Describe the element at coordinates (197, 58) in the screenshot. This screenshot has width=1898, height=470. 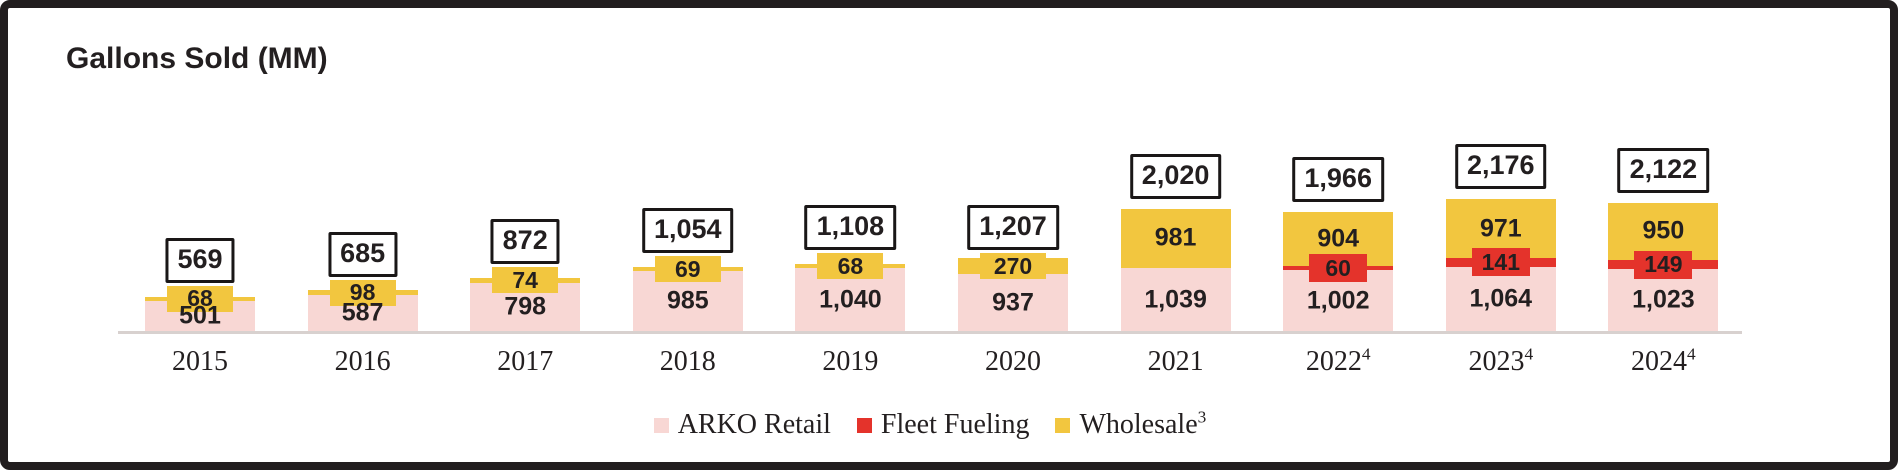
I see `chart-title: Gallons Sold (MM)` at that location.